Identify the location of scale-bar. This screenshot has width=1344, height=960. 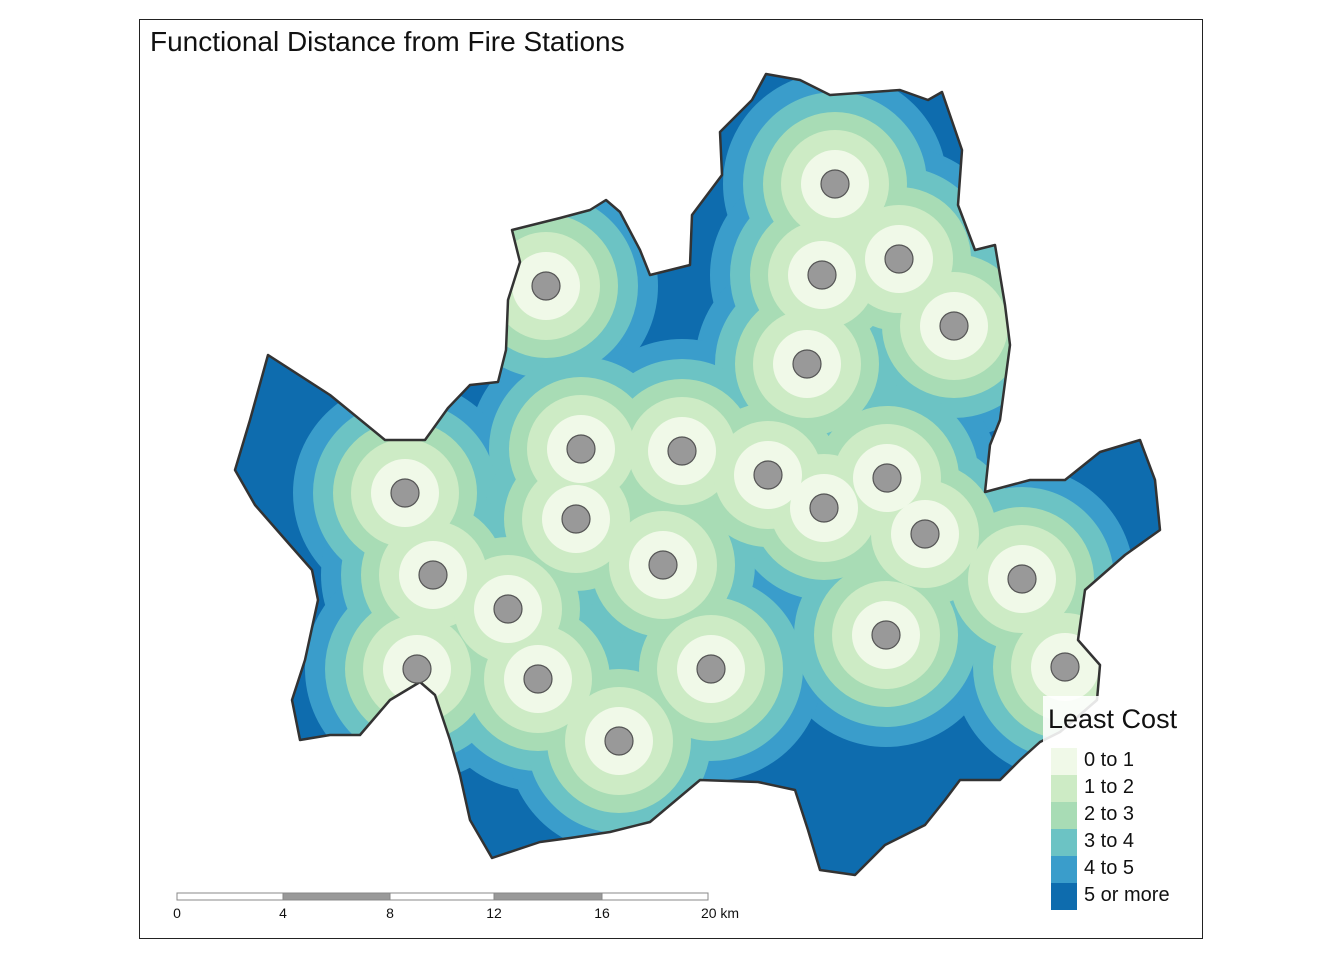
(442, 896).